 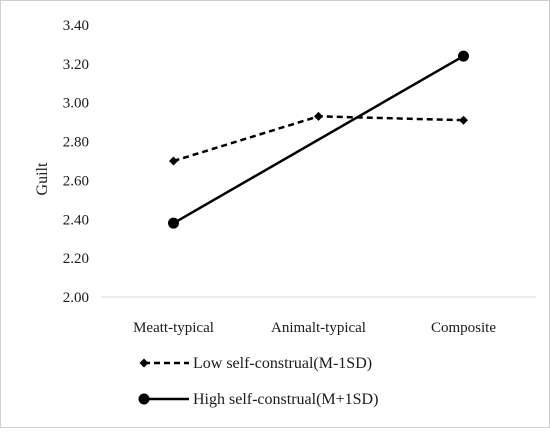 What do you see at coordinates (76, 220) in the screenshot?
I see `y-tick-label: 2.40` at bounding box center [76, 220].